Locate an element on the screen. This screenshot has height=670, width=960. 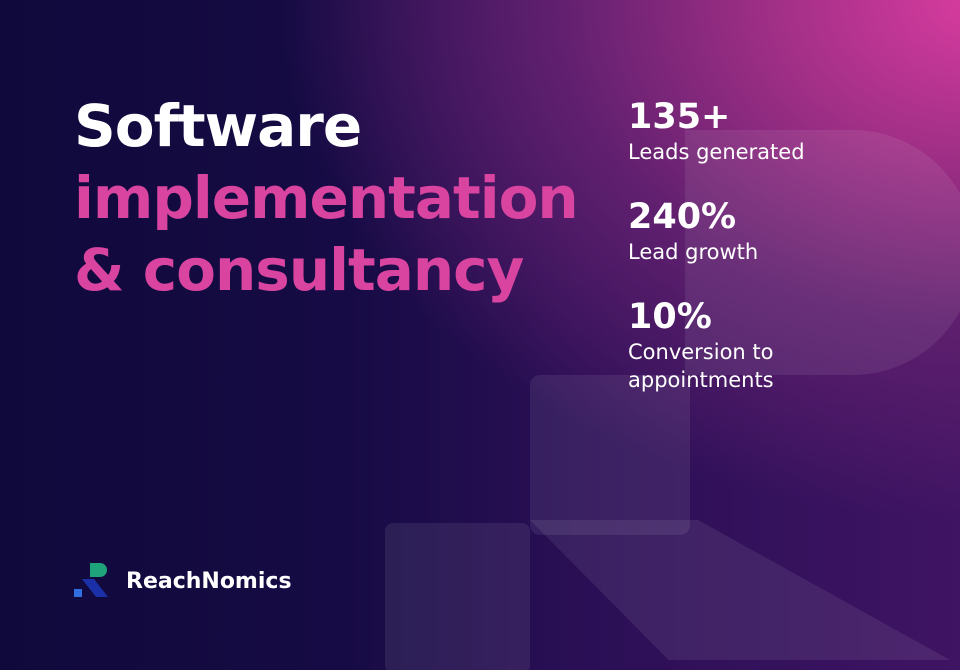
brand-name: ReachNomics is located at coordinates (209, 581).